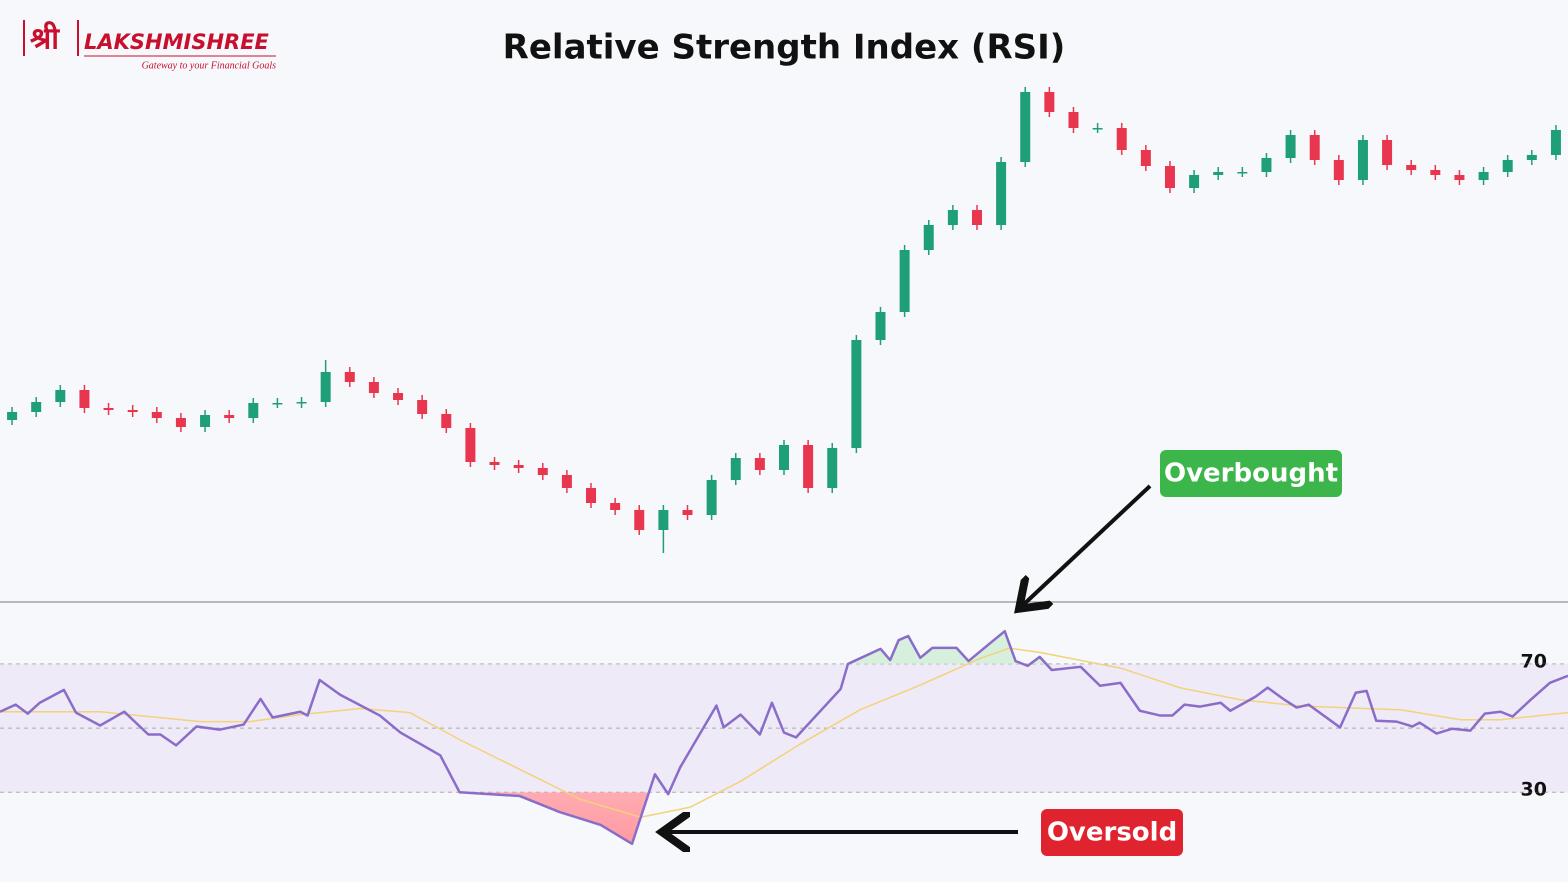 The image size is (1568, 882). I want to click on y-tick-label: 70, so click(1534, 661).